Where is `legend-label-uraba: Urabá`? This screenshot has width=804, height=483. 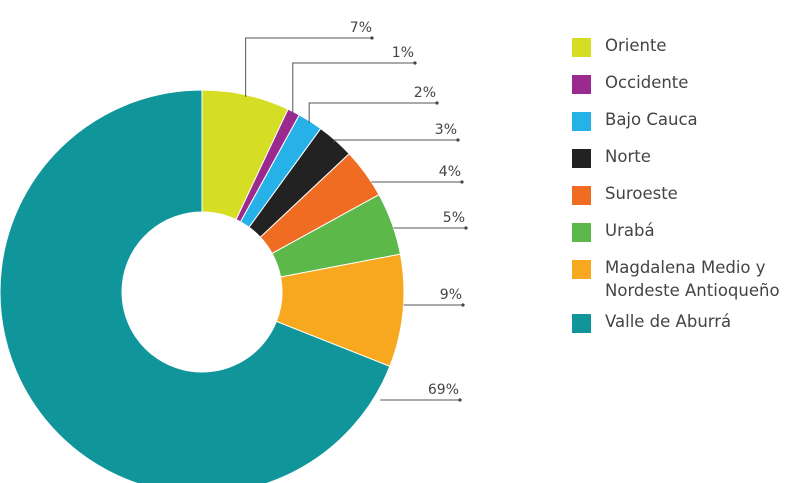 legend-label-uraba: Urabá is located at coordinates (630, 230).